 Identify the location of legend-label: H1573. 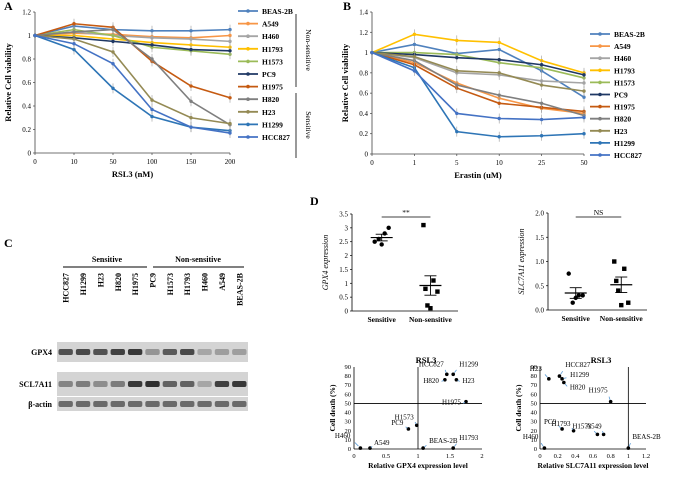
(624, 82).